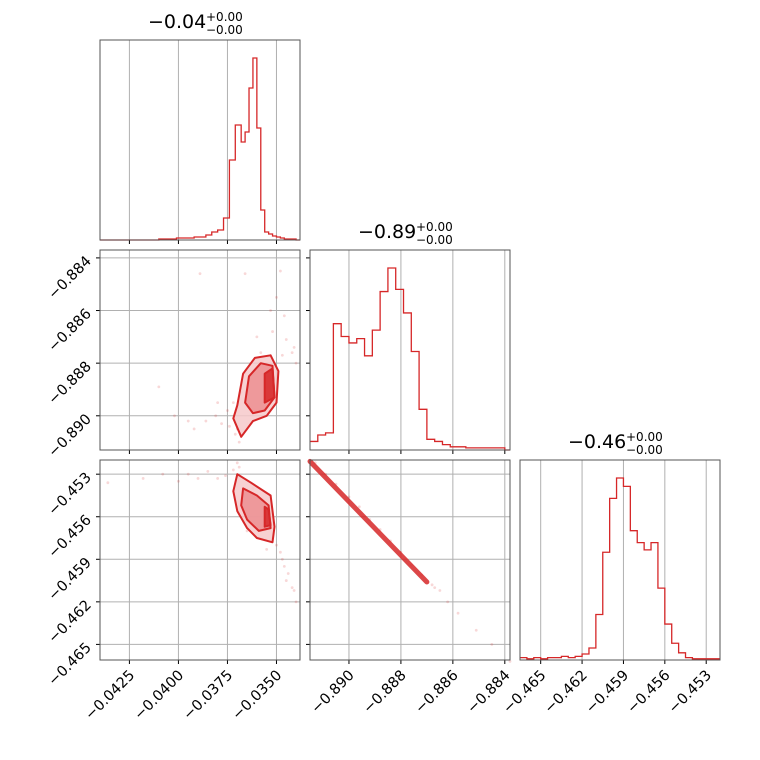 The width and height of the screenshot is (760, 760). What do you see at coordinates (208, 696) in the screenshot?
I see `p0_p2-xtick-label-2: −0.0375` at bounding box center [208, 696].